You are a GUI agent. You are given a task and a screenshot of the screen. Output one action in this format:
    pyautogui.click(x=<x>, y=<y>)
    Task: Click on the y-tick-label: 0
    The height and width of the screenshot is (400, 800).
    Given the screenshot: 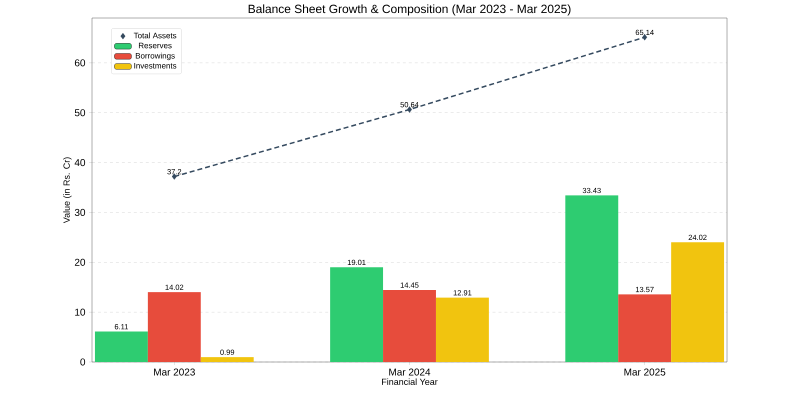 What is the action you would take?
    pyautogui.click(x=83, y=362)
    